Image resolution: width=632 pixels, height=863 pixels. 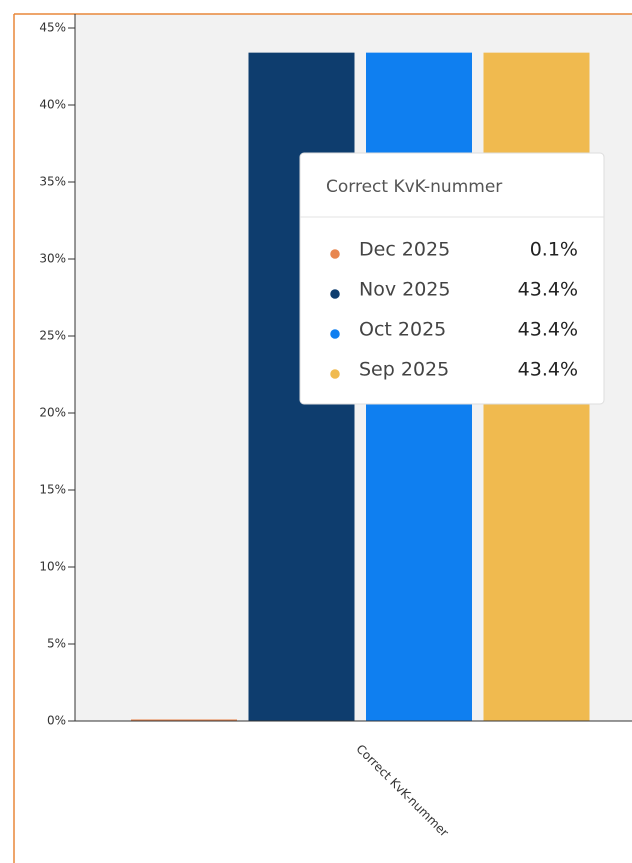 I want to click on bar, so click(x=184, y=720).